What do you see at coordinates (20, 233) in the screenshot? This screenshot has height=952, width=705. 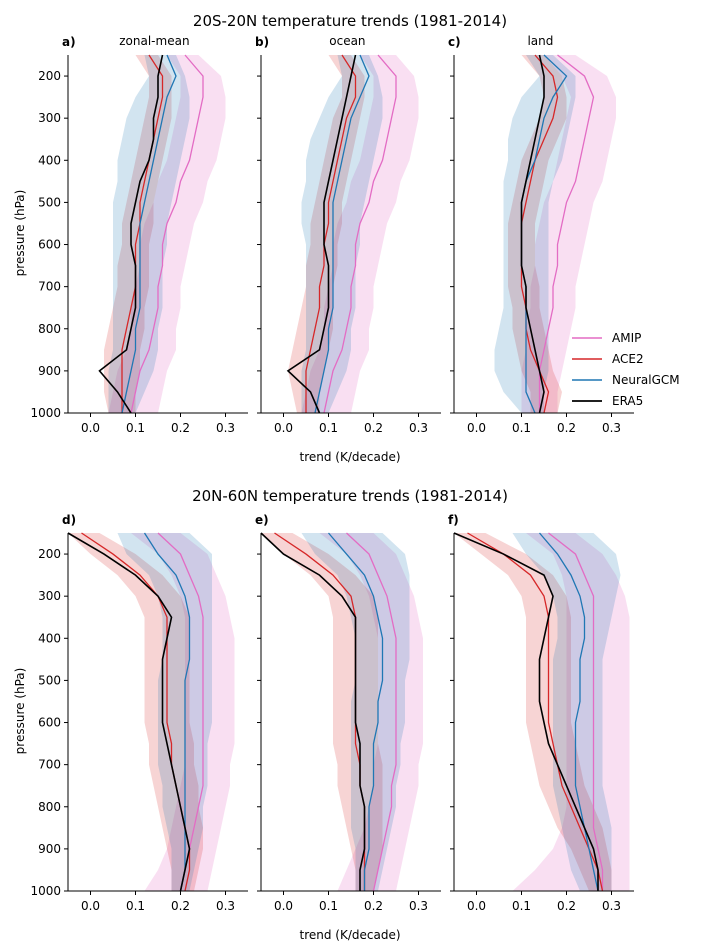 I see `ylabel-top: pressure (hPa)` at bounding box center [20, 233].